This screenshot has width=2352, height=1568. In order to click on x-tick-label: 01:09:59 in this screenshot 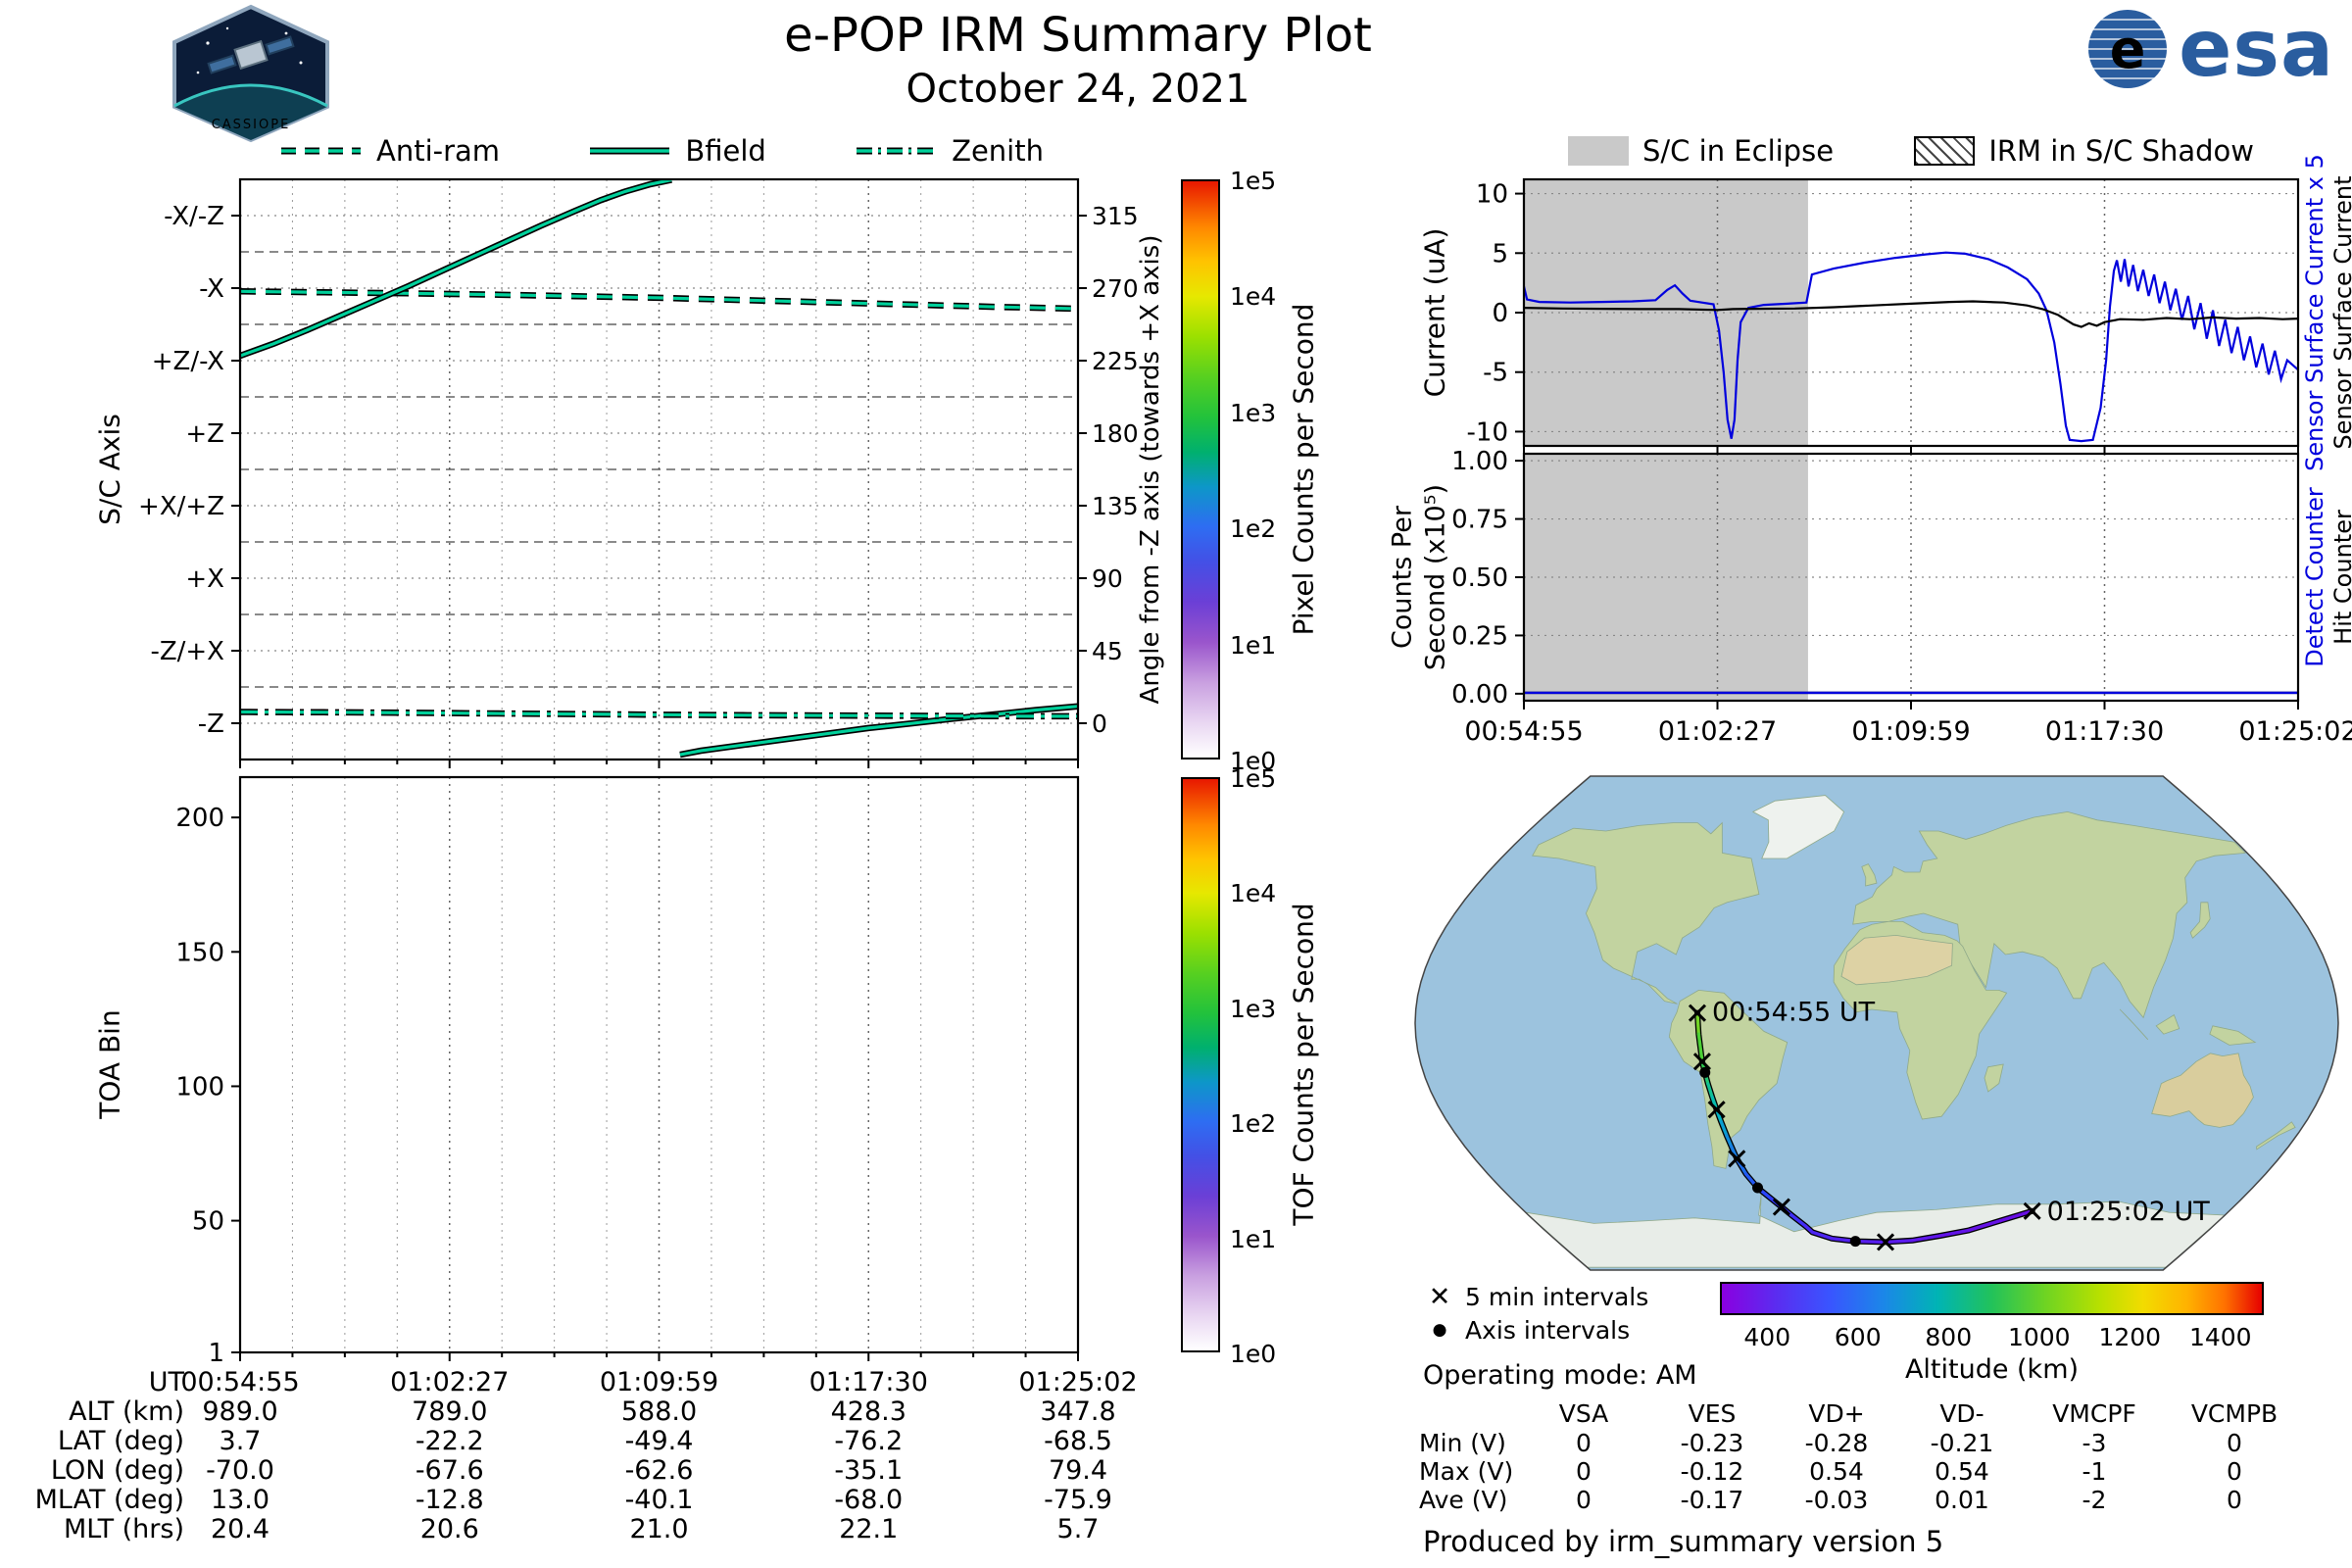, I will do `click(1910, 731)`.